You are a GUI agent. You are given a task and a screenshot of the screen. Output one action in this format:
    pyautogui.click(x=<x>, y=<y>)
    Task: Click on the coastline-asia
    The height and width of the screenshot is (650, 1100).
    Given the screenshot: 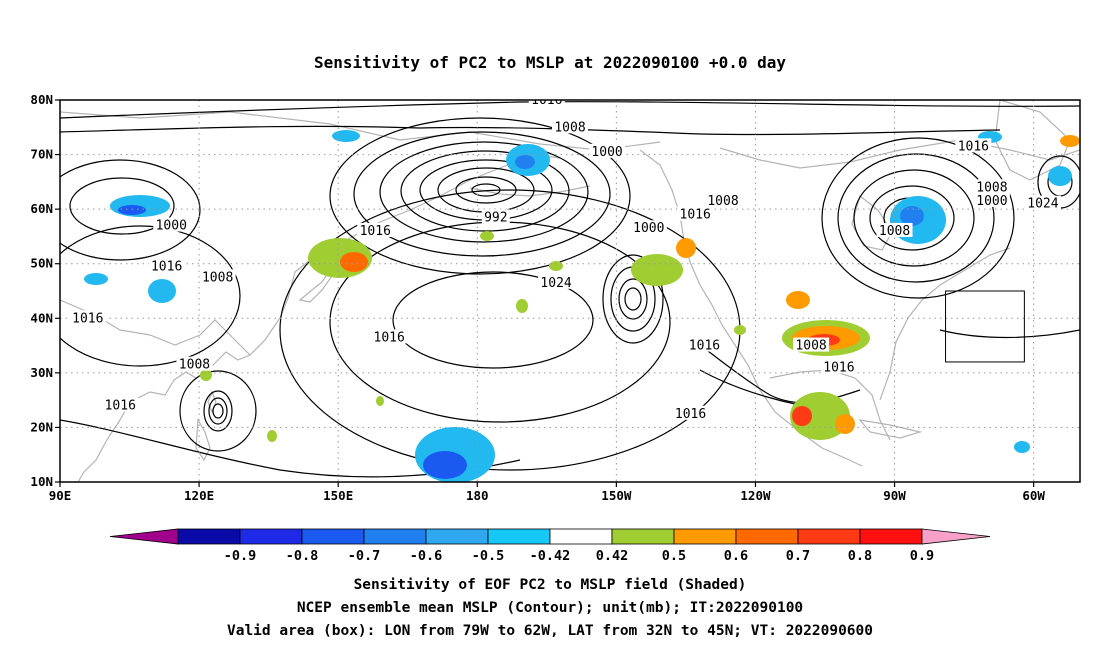 What is the action you would take?
    pyautogui.click(x=156, y=390)
    